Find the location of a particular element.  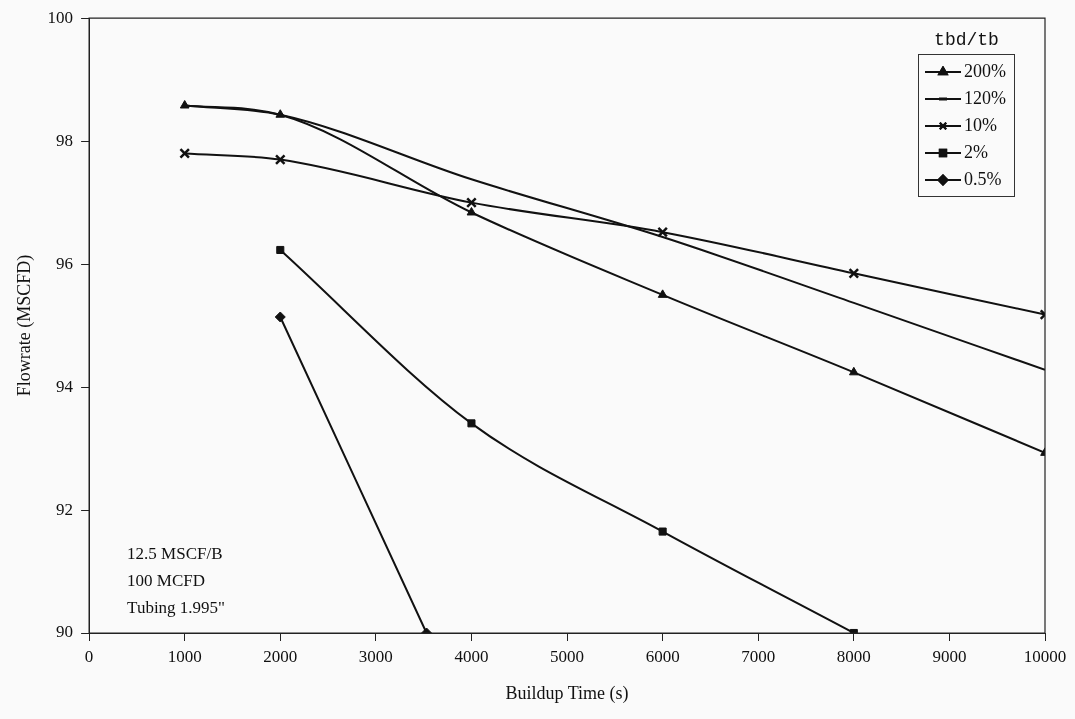

legend-label: 120% is located at coordinates (985, 99).